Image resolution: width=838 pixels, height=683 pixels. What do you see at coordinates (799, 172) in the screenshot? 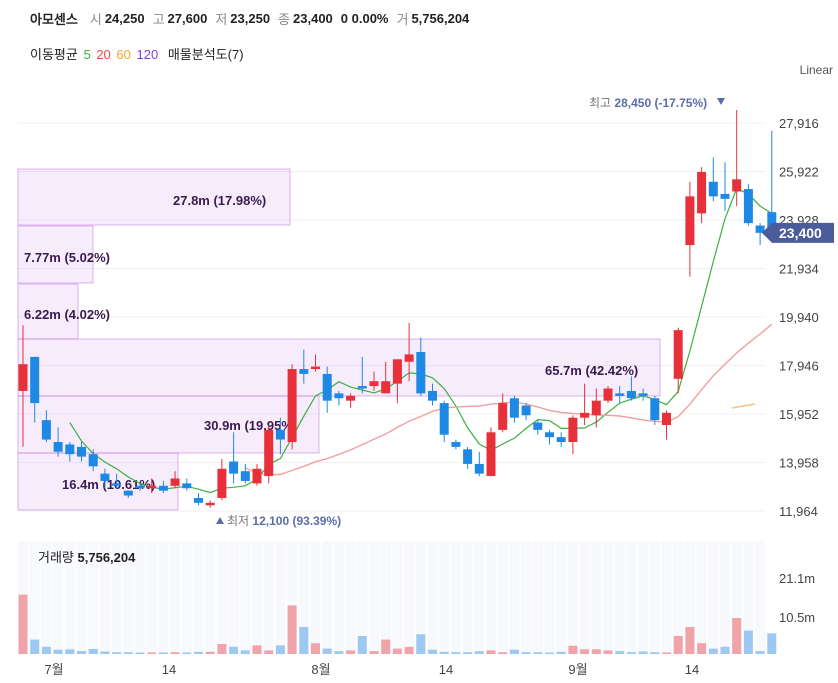
I see `y-tick-label: 25,922` at bounding box center [799, 172].